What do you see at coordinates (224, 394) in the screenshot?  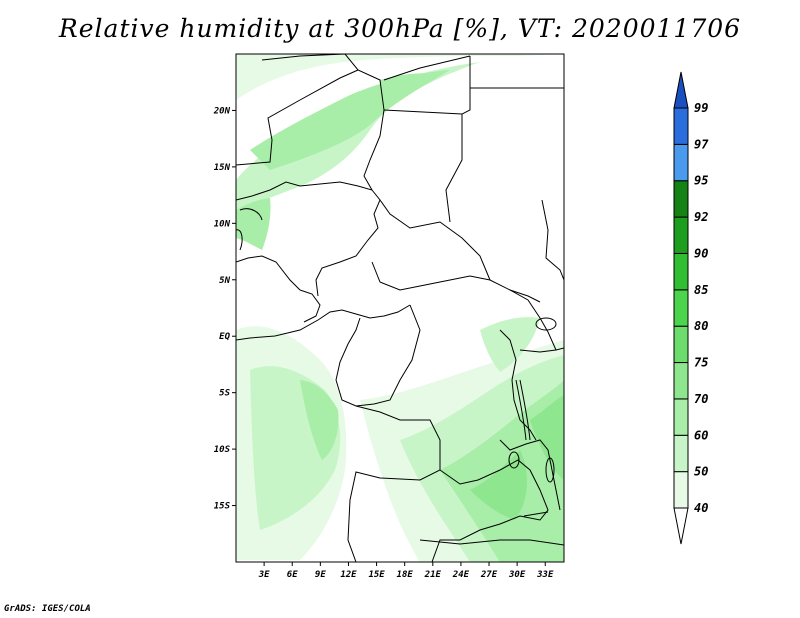 I see `lat-tick-label: 5S` at bounding box center [224, 394].